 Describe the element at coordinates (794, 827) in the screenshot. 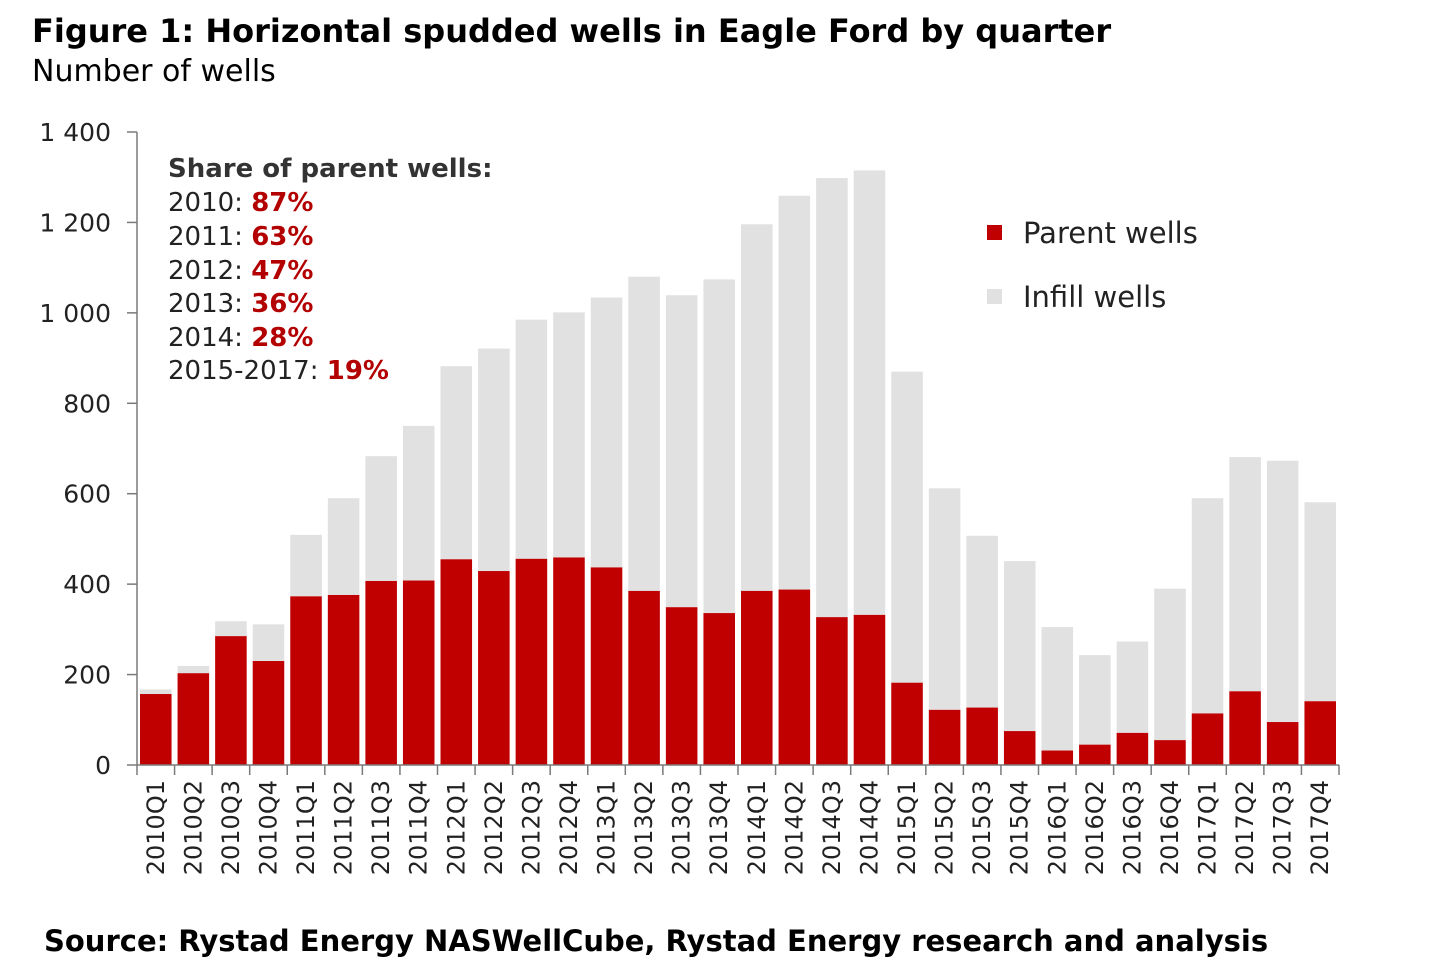

I see `x-tick-label: 2014Q2` at that location.